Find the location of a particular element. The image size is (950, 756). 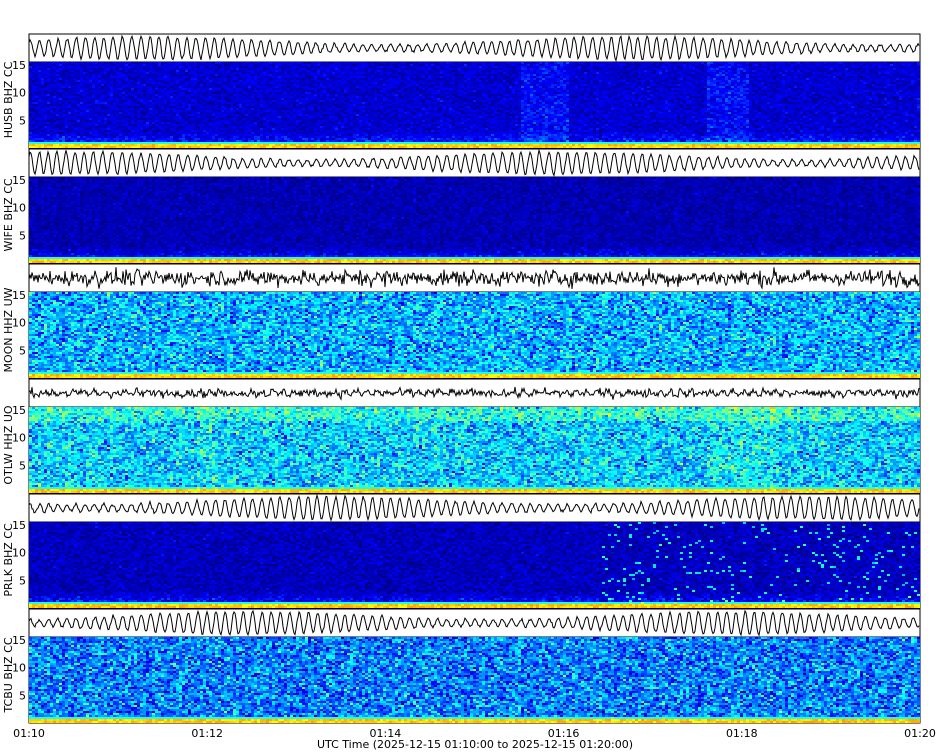

x-tick-label: 01:20 is located at coordinates (920, 733).